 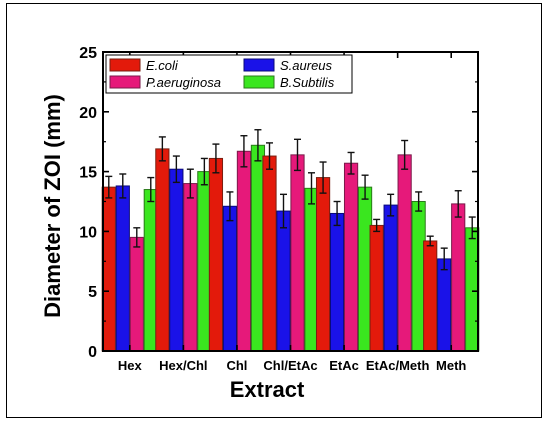 What do you see at coordinates (351, 257) in the screenshot?
I see `bar-p-aeruginosa-etac` at bounding box center [351, 257].